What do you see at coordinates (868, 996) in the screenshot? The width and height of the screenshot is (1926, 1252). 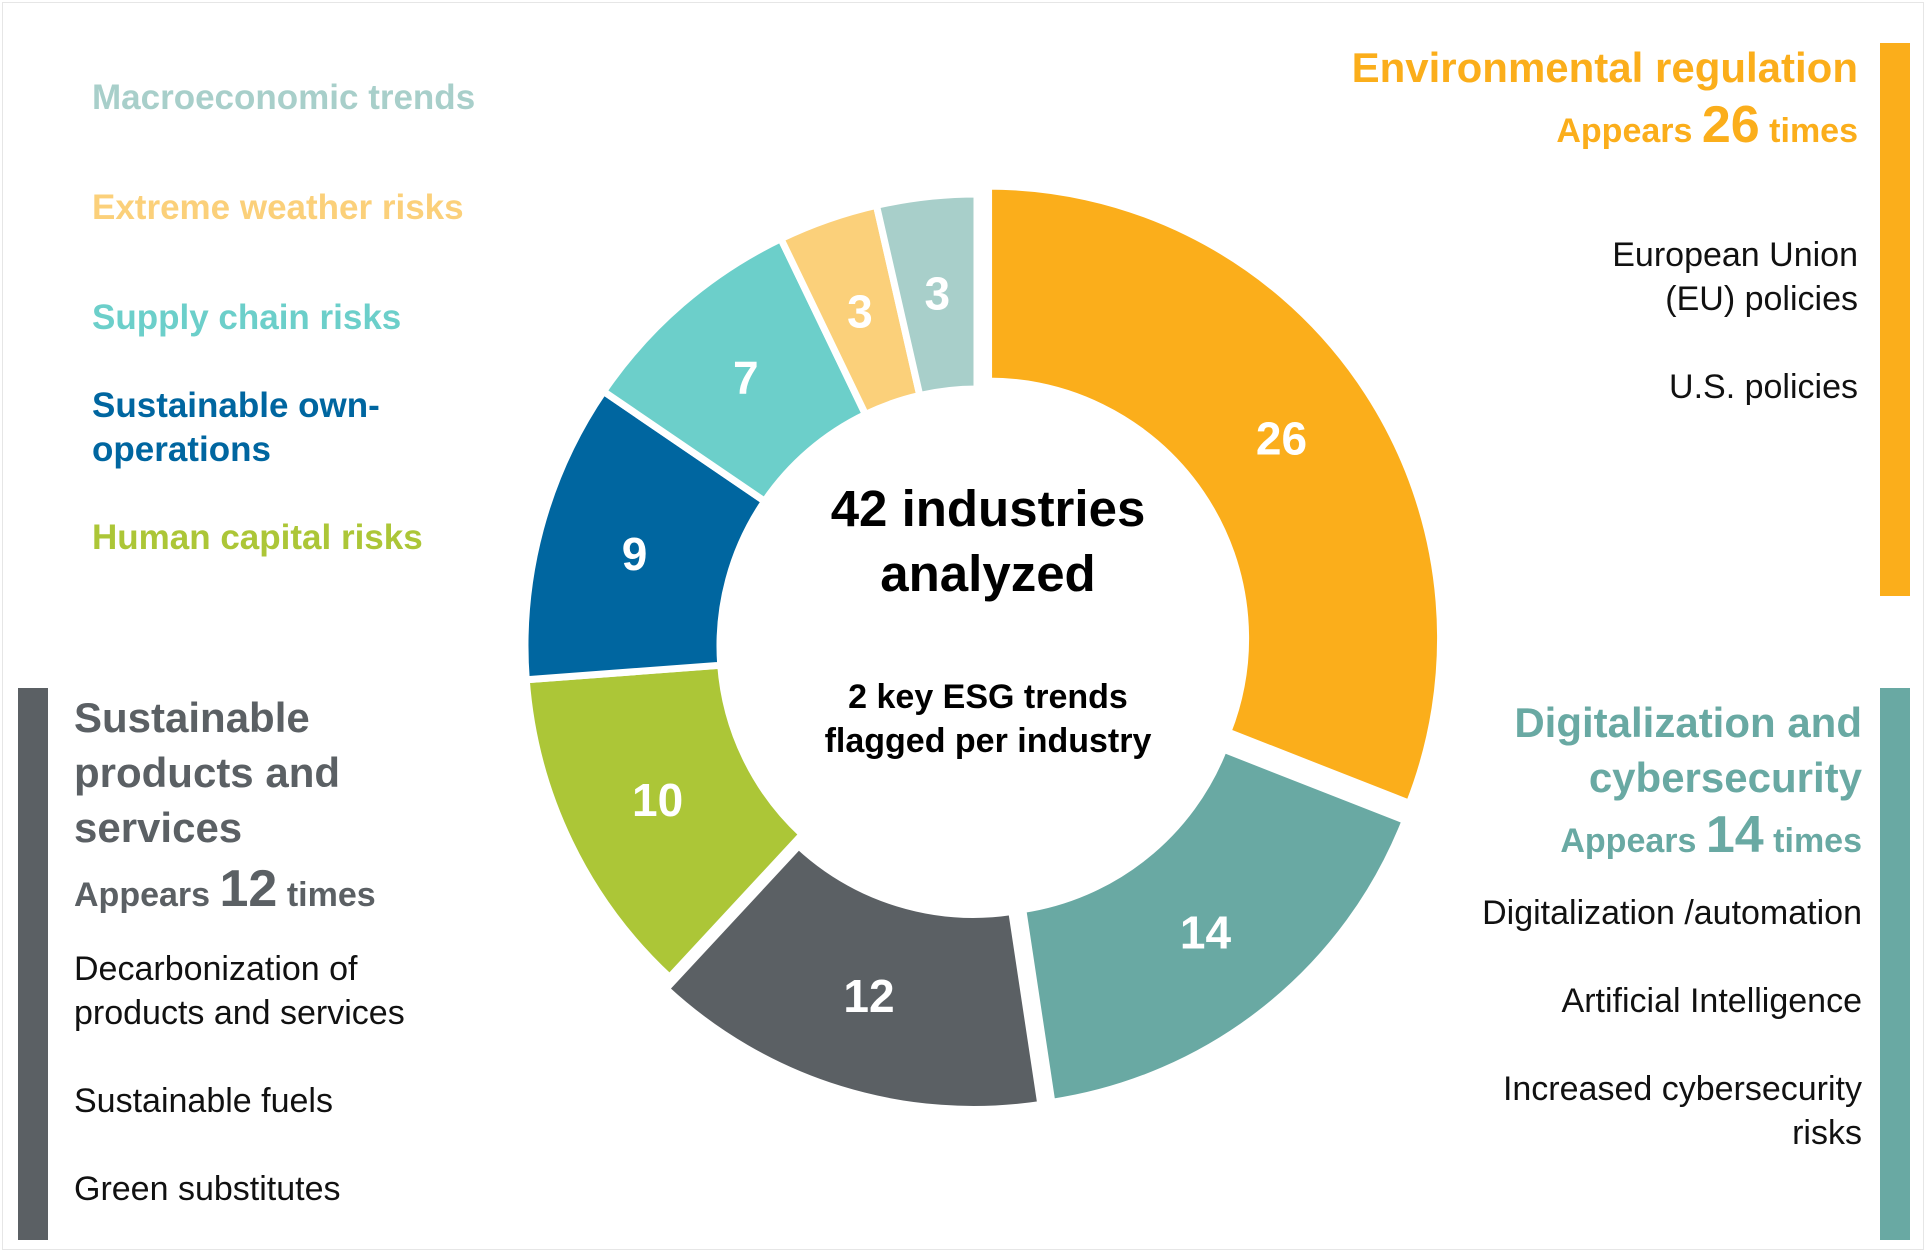 I see `segment-value-label: 12` at bounding box center [868, 996].